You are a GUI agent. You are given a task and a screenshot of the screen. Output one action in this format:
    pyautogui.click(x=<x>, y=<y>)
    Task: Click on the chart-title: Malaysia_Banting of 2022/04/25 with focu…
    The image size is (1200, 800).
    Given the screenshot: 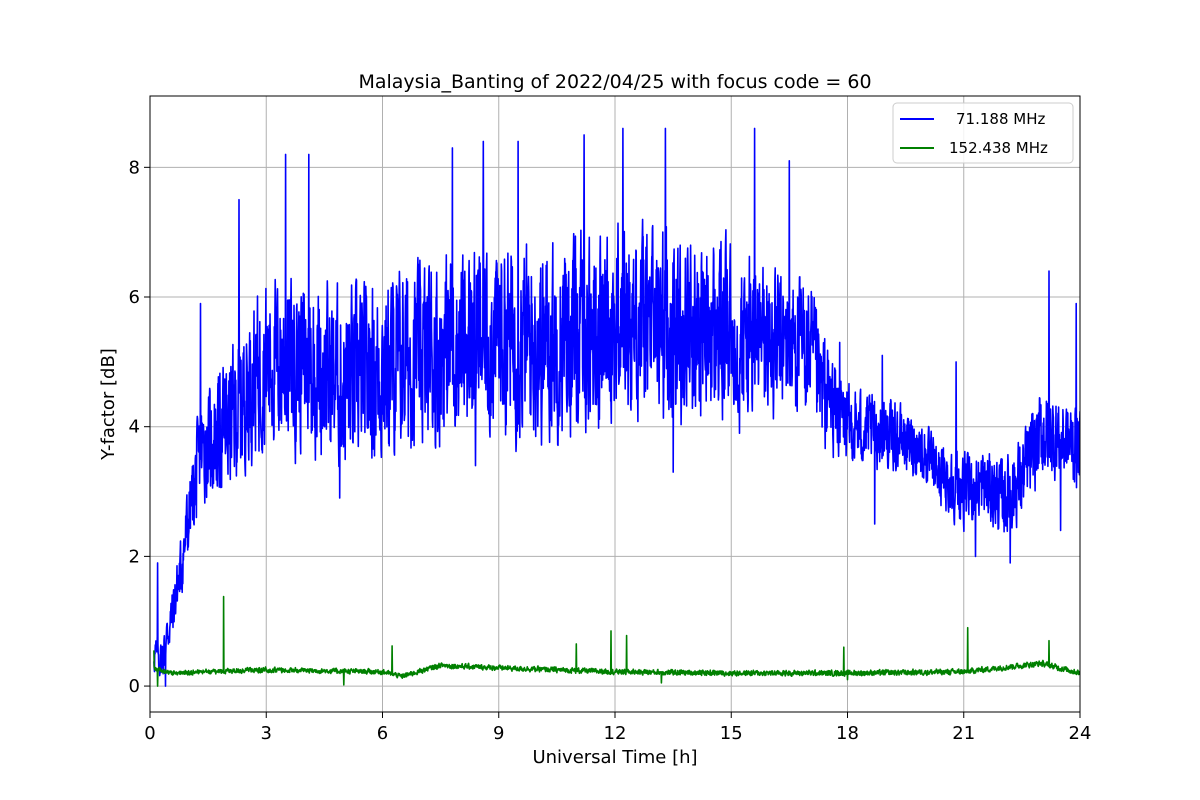 What is the action you would take?
    pyautogui.click(x=614, y=82)
    